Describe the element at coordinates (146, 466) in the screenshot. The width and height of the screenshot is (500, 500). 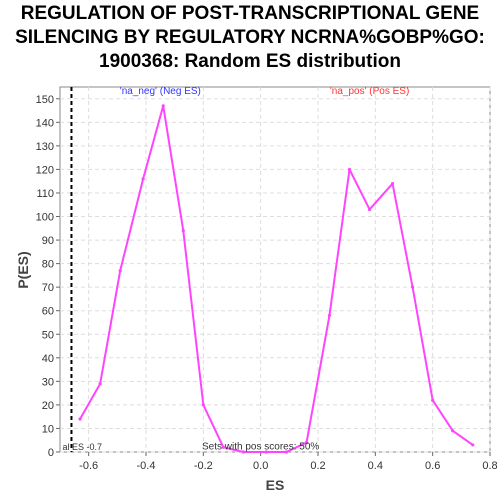
I see `x-tick-label: -0.4` at that location.